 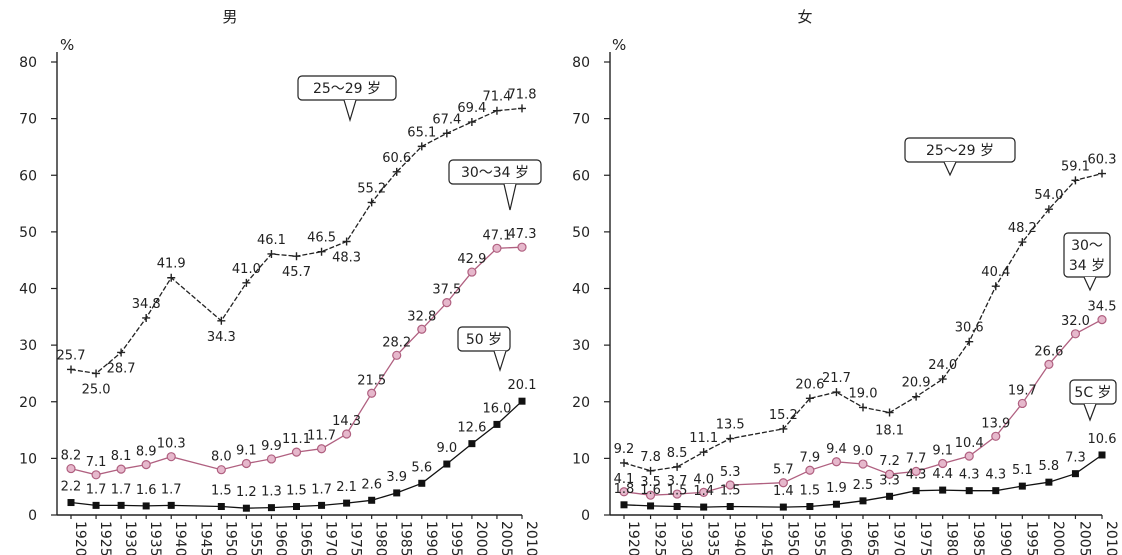 I want to click on data-label: 8.1, so click(x=121, y=456).